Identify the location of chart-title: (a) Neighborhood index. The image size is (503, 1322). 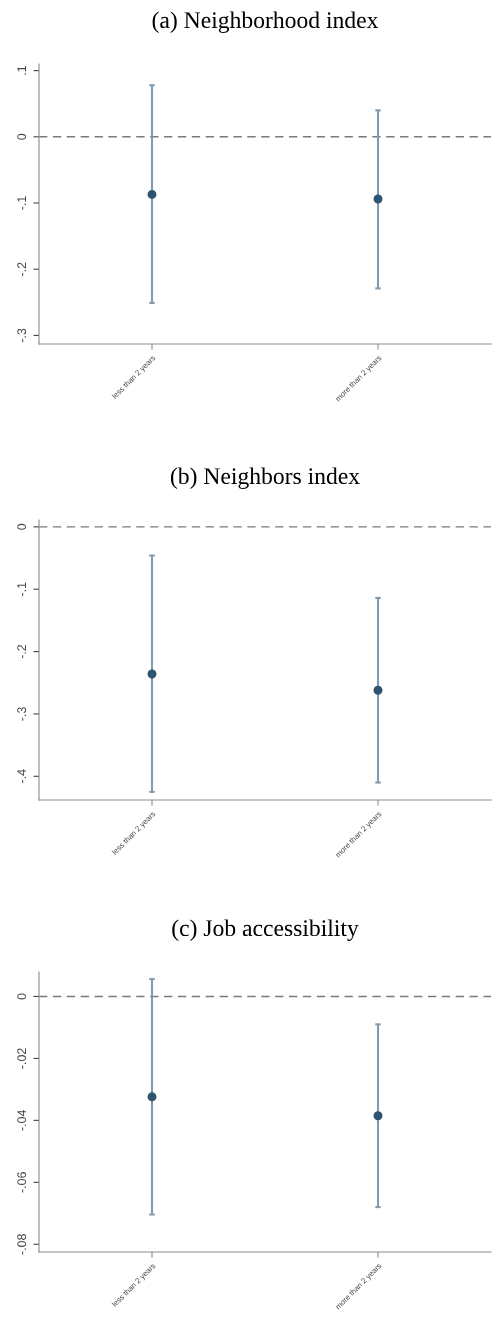
(265, 22).